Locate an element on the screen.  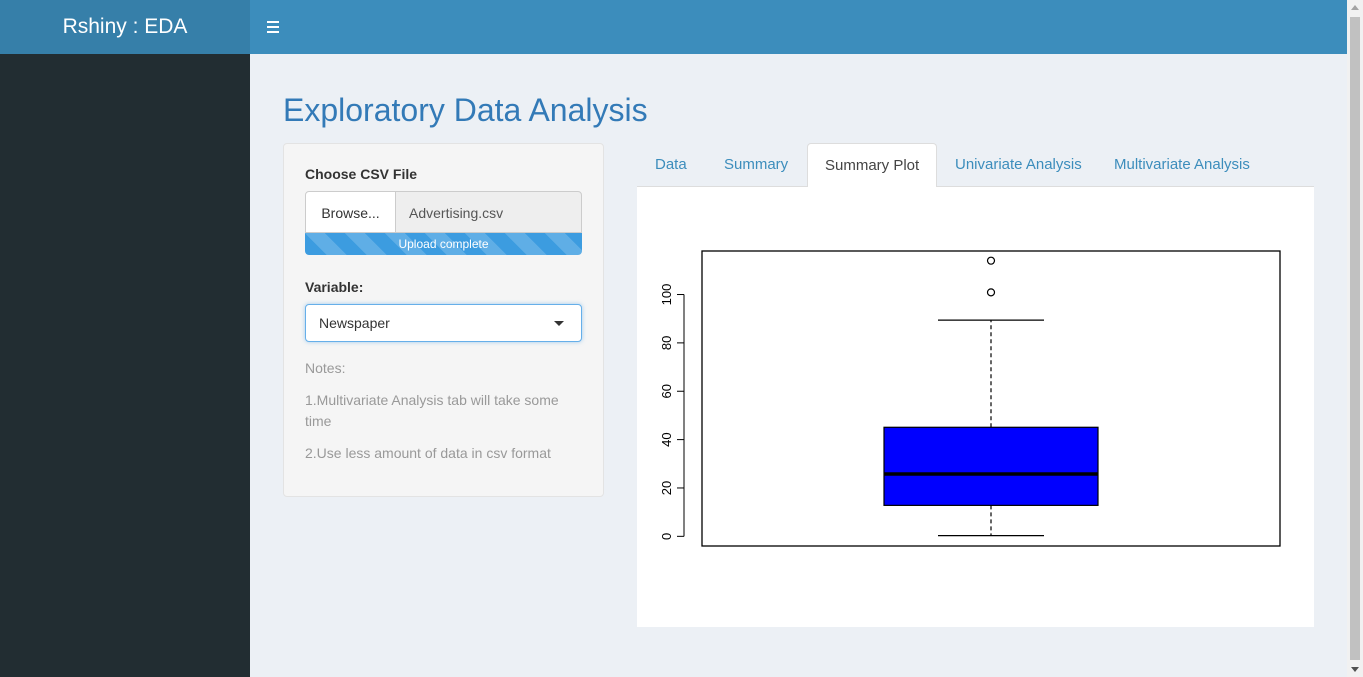
tab-summary: Summary is located at coordinates (756, 164).